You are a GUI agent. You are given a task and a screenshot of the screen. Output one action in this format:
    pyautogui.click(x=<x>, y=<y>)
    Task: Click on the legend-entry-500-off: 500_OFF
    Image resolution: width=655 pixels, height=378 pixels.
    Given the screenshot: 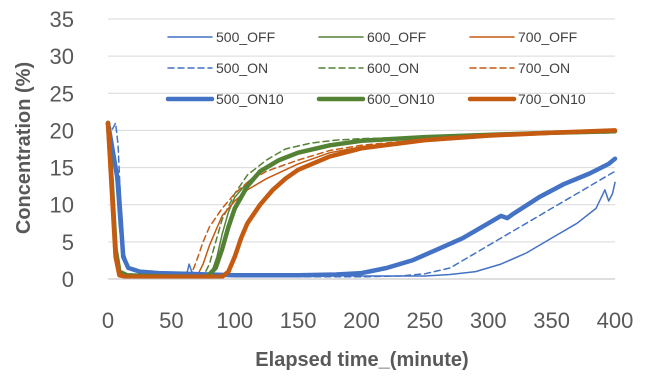 What is the action you would take?
    pyautogui.click(x=221, y=37)
    